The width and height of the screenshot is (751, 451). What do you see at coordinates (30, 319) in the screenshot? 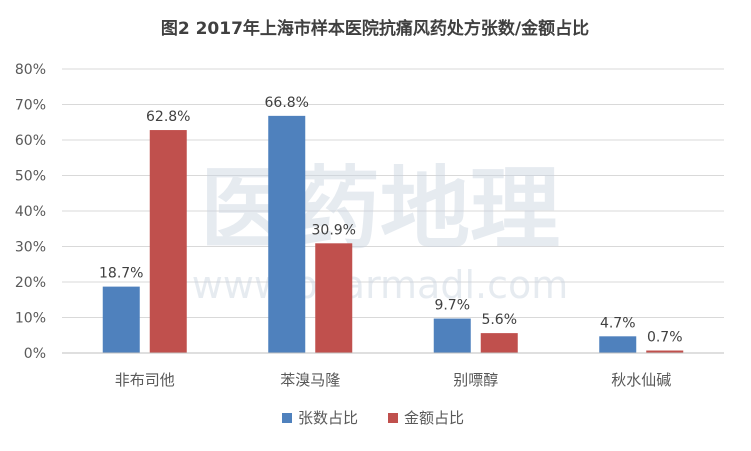
I see `y-tick-label: 10%` at bounding box center [30, 319].